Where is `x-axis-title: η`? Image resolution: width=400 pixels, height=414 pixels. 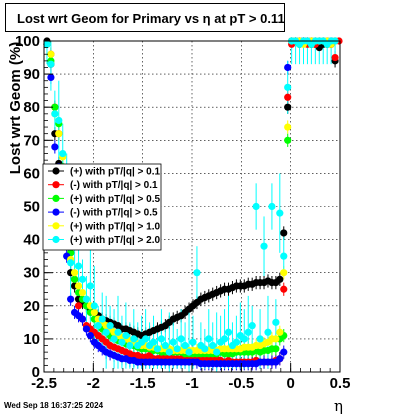
x-axis-title: η is located at coordinates (338, 405).